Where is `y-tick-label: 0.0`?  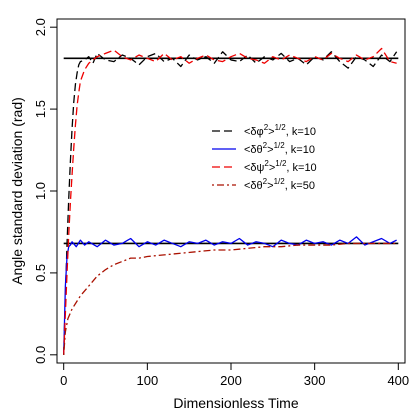 y-tick-label: 0.0 is located at coordinates (40, 355).